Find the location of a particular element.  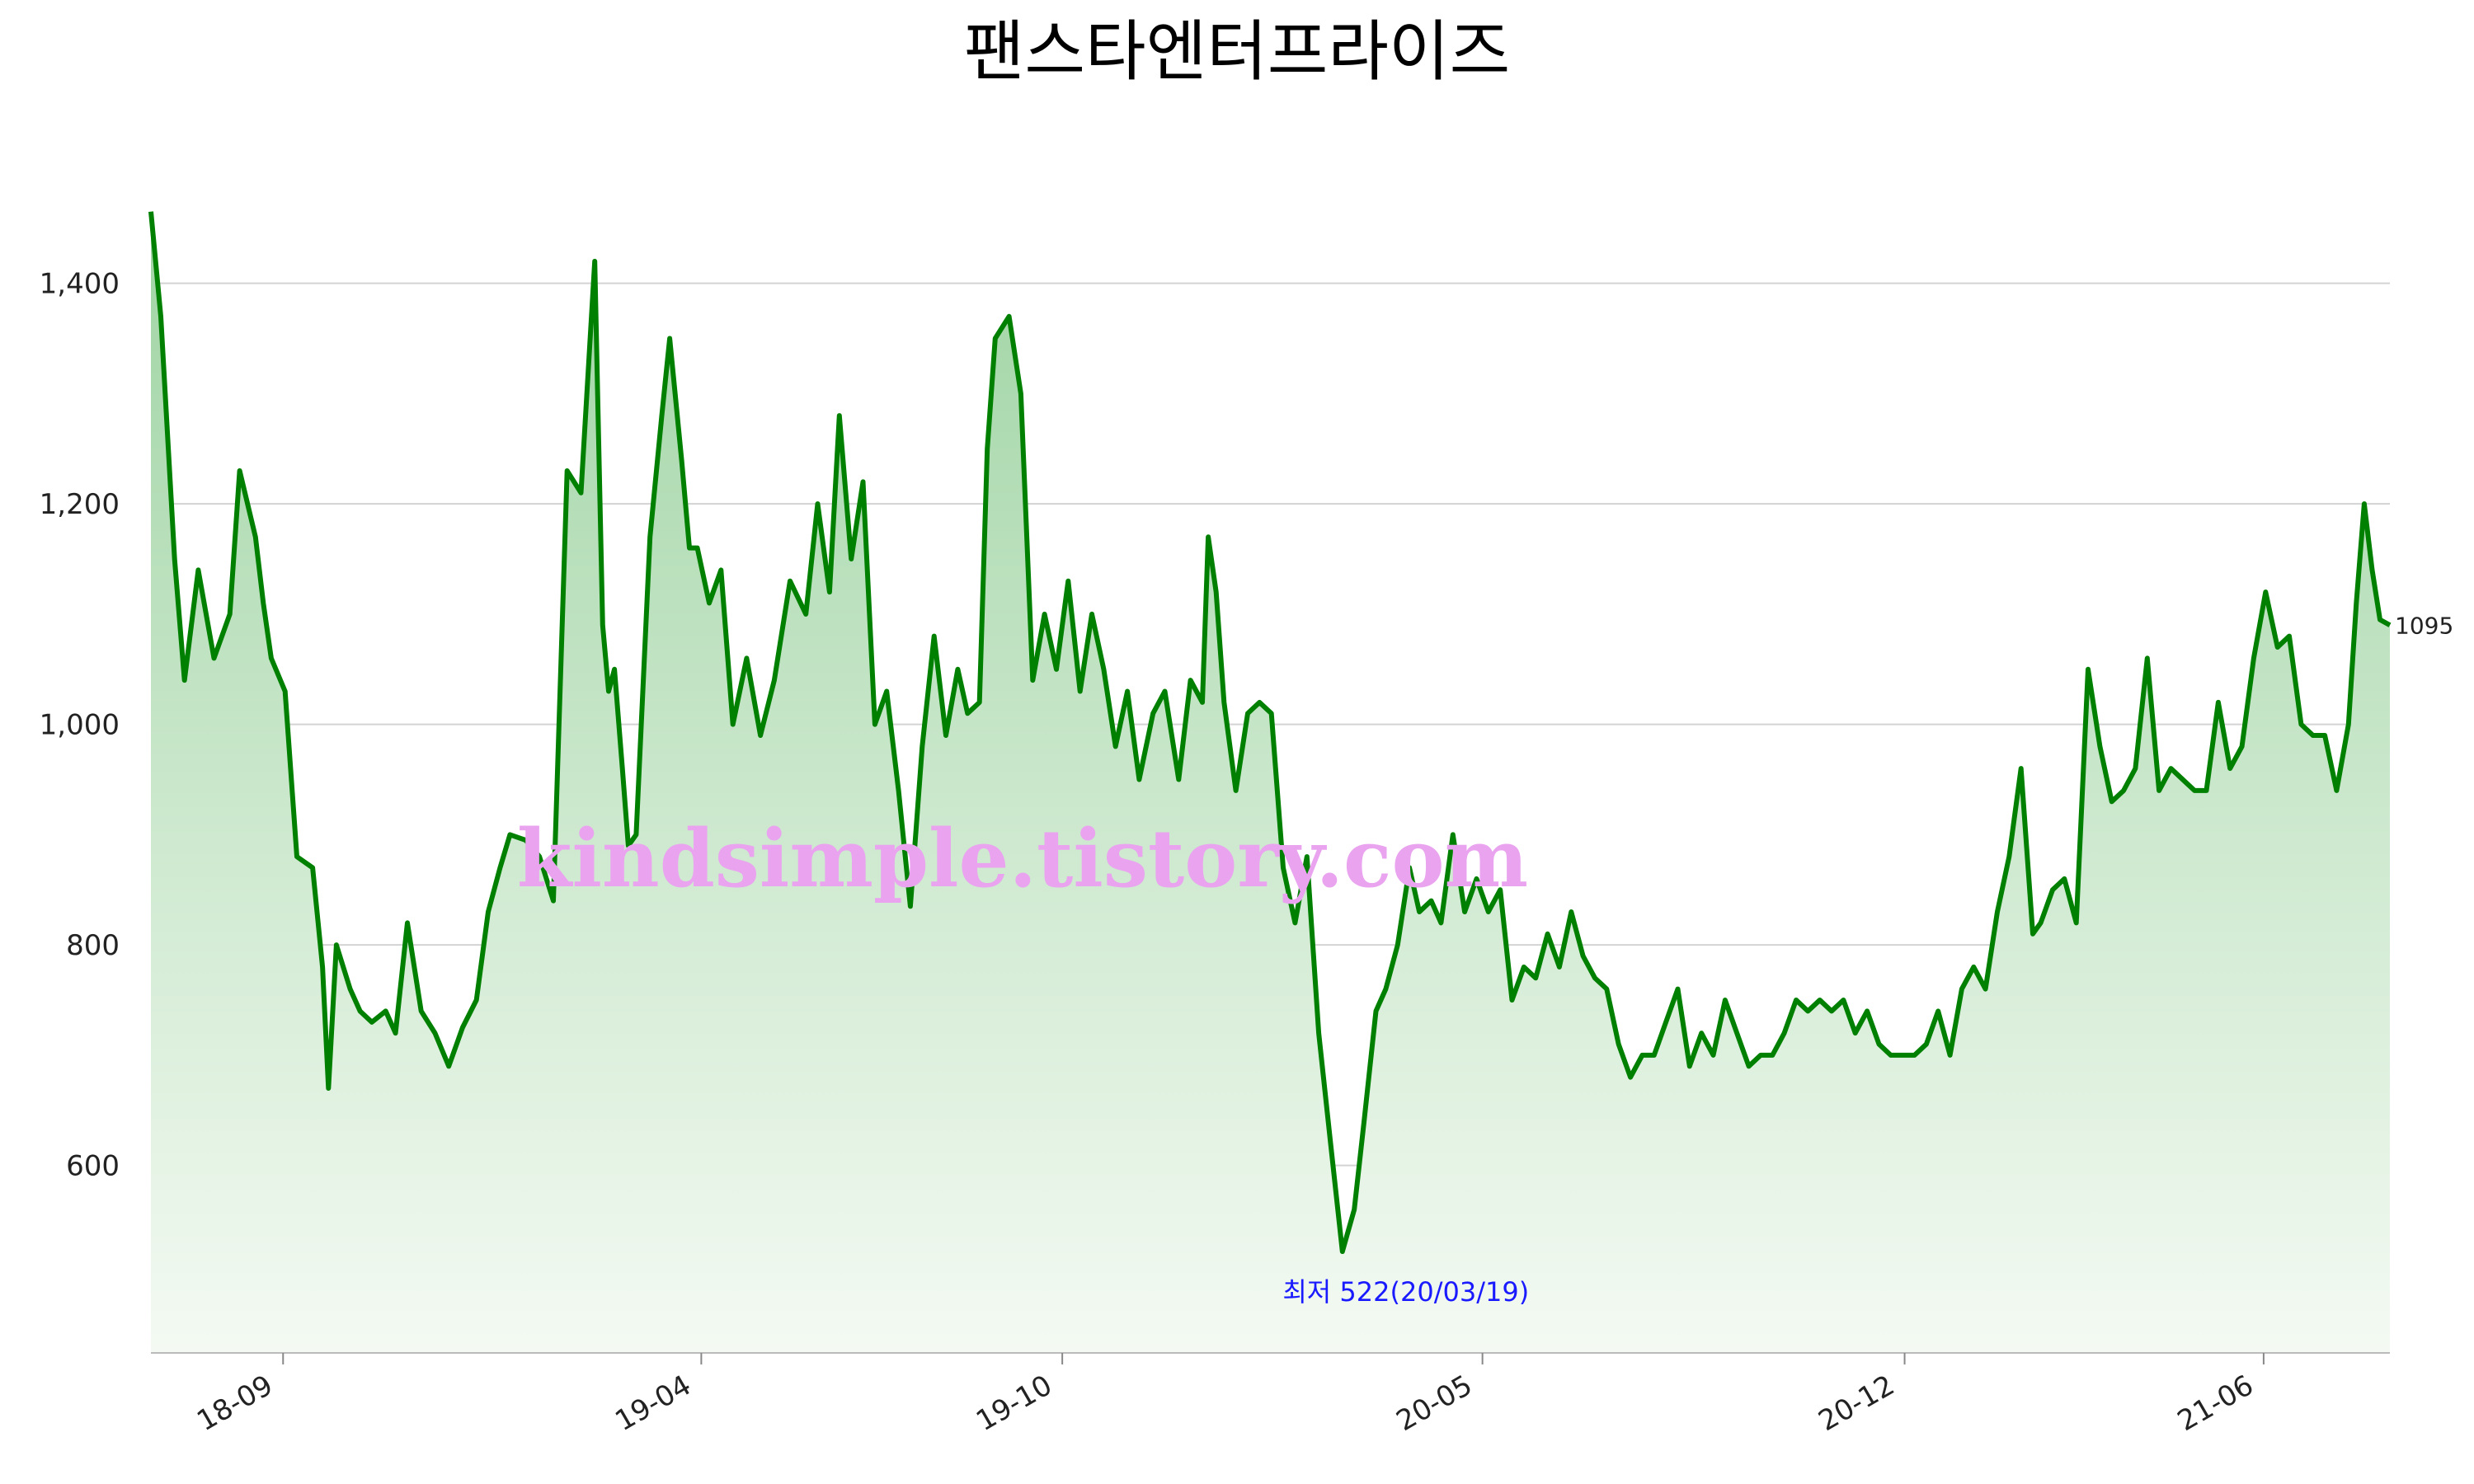

x-tick-label: 20-05 is located at coordinates (1435, 1403).